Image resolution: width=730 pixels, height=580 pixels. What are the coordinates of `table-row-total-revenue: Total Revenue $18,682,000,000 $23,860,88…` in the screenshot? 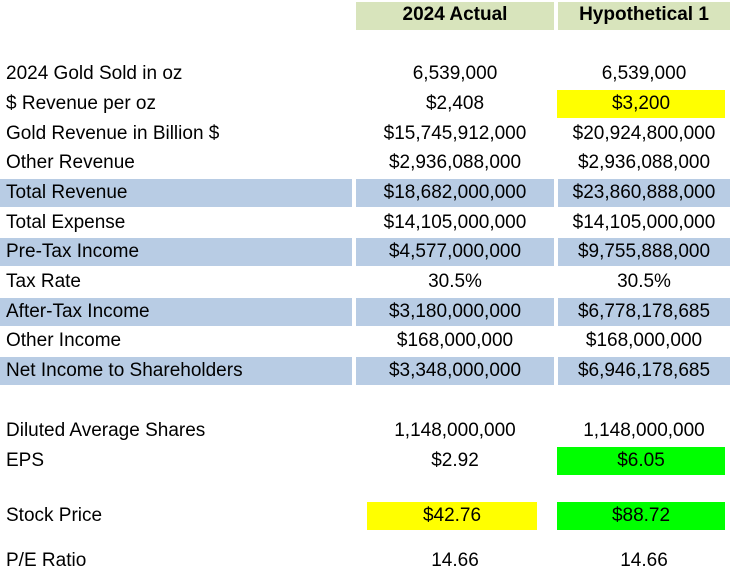 It's located at (365, 193).